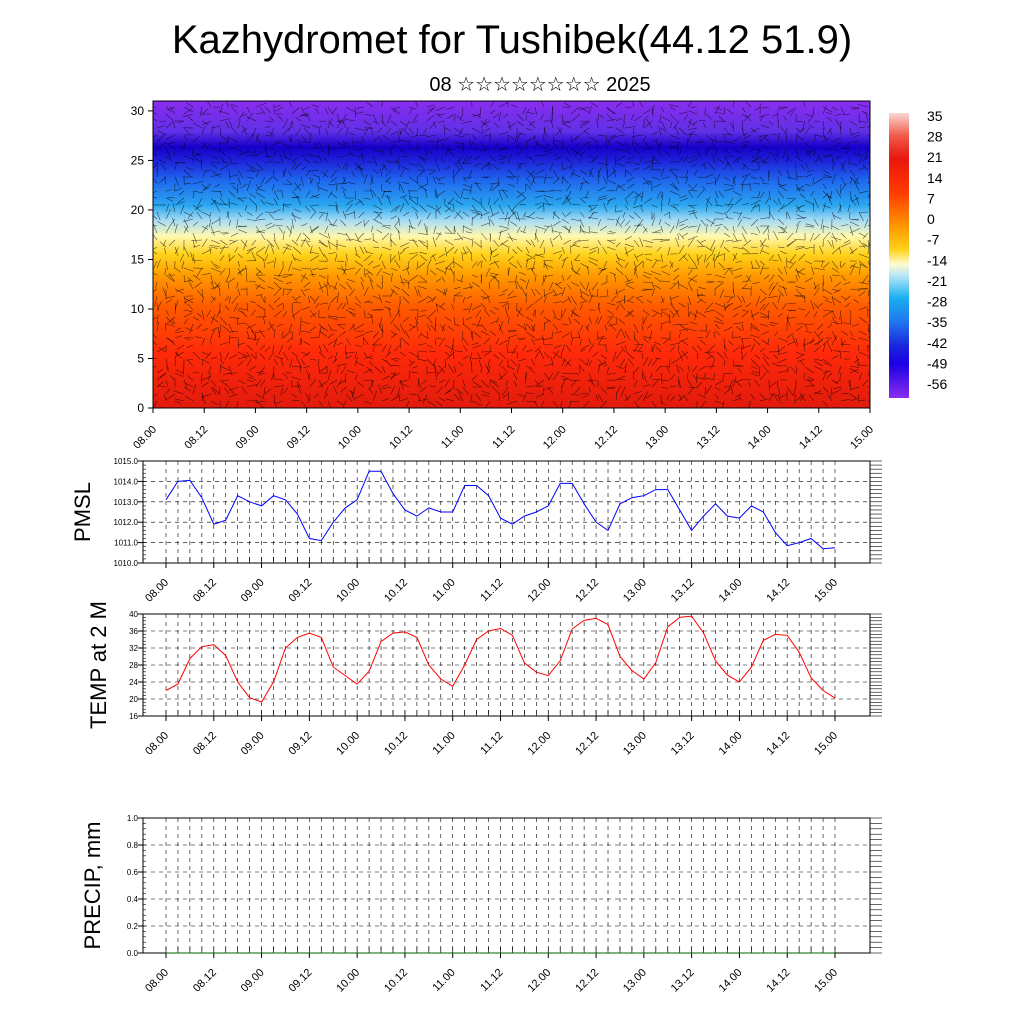 This screenshot has width=1024, height=1024. I want to click on colorbar-label: -56, so click(937, 384).